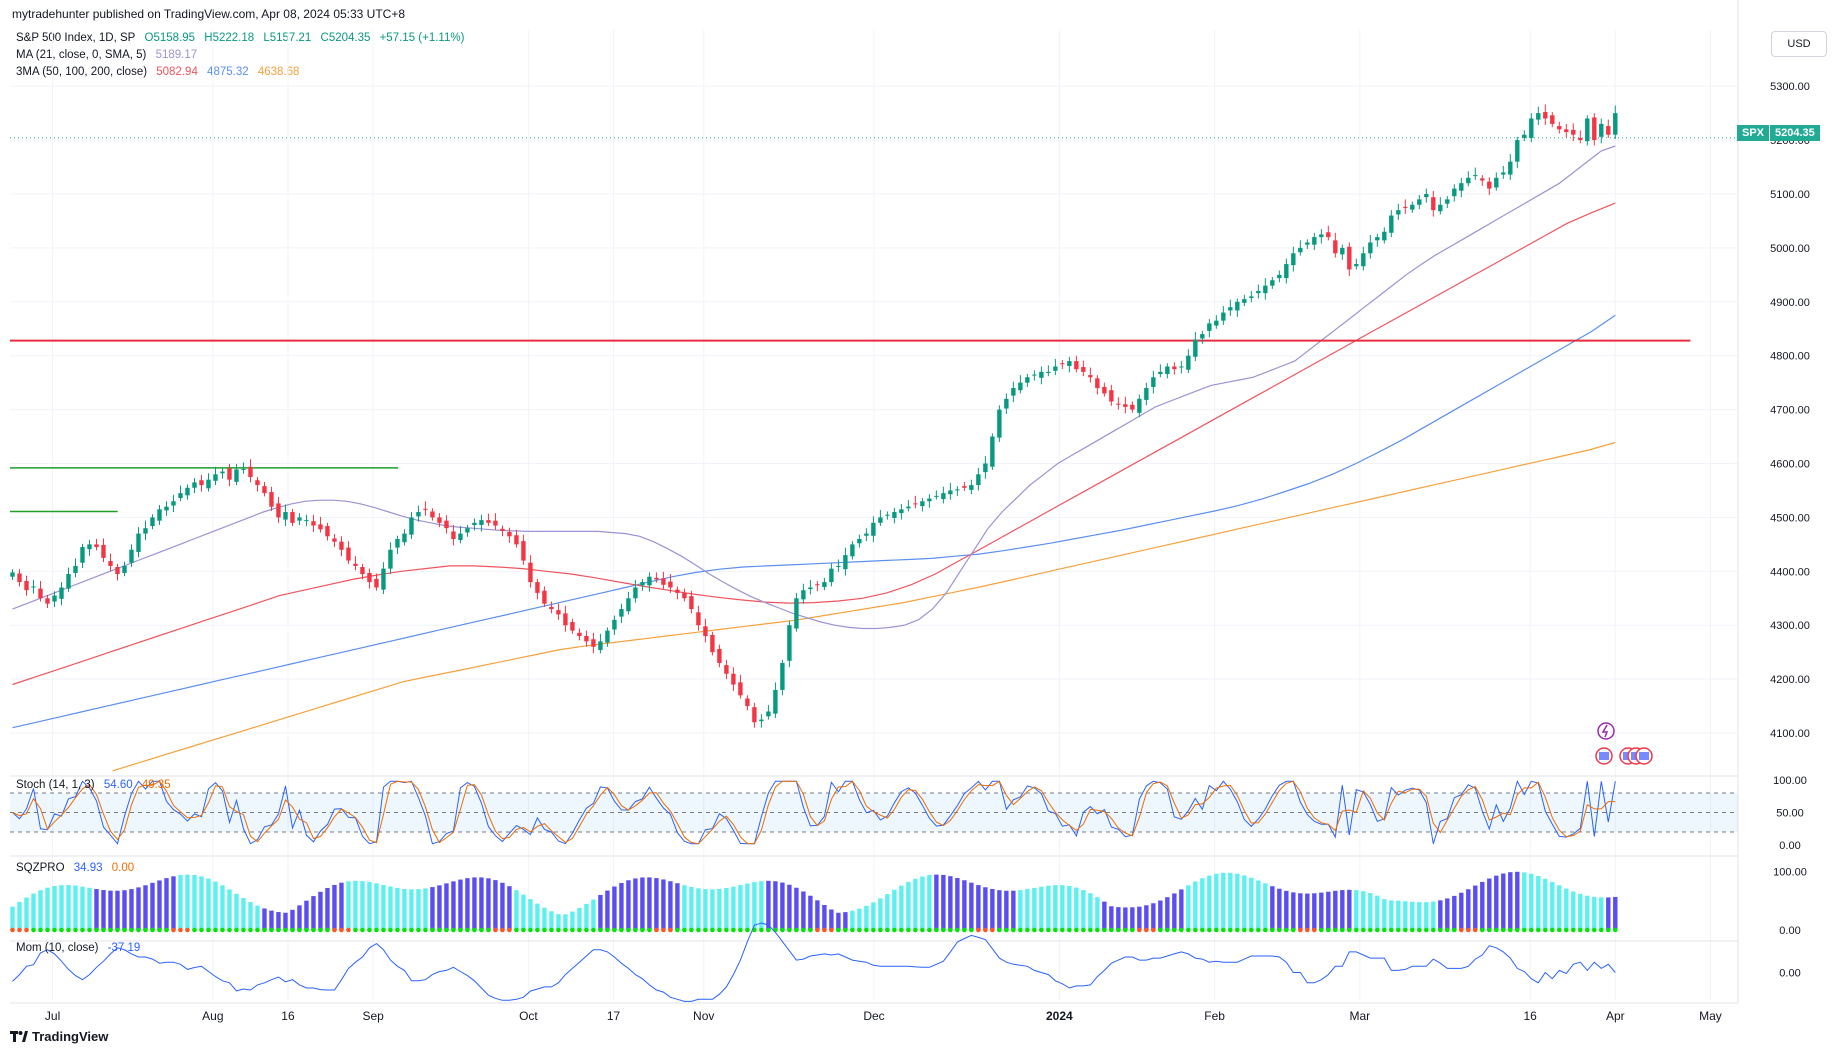 This screenshot has height=1053, width=1835. What do you see at coordinates (59, 1036) in the screenshot?
I see `footer-brand: TradingView` at bounding box center [59, 1036].